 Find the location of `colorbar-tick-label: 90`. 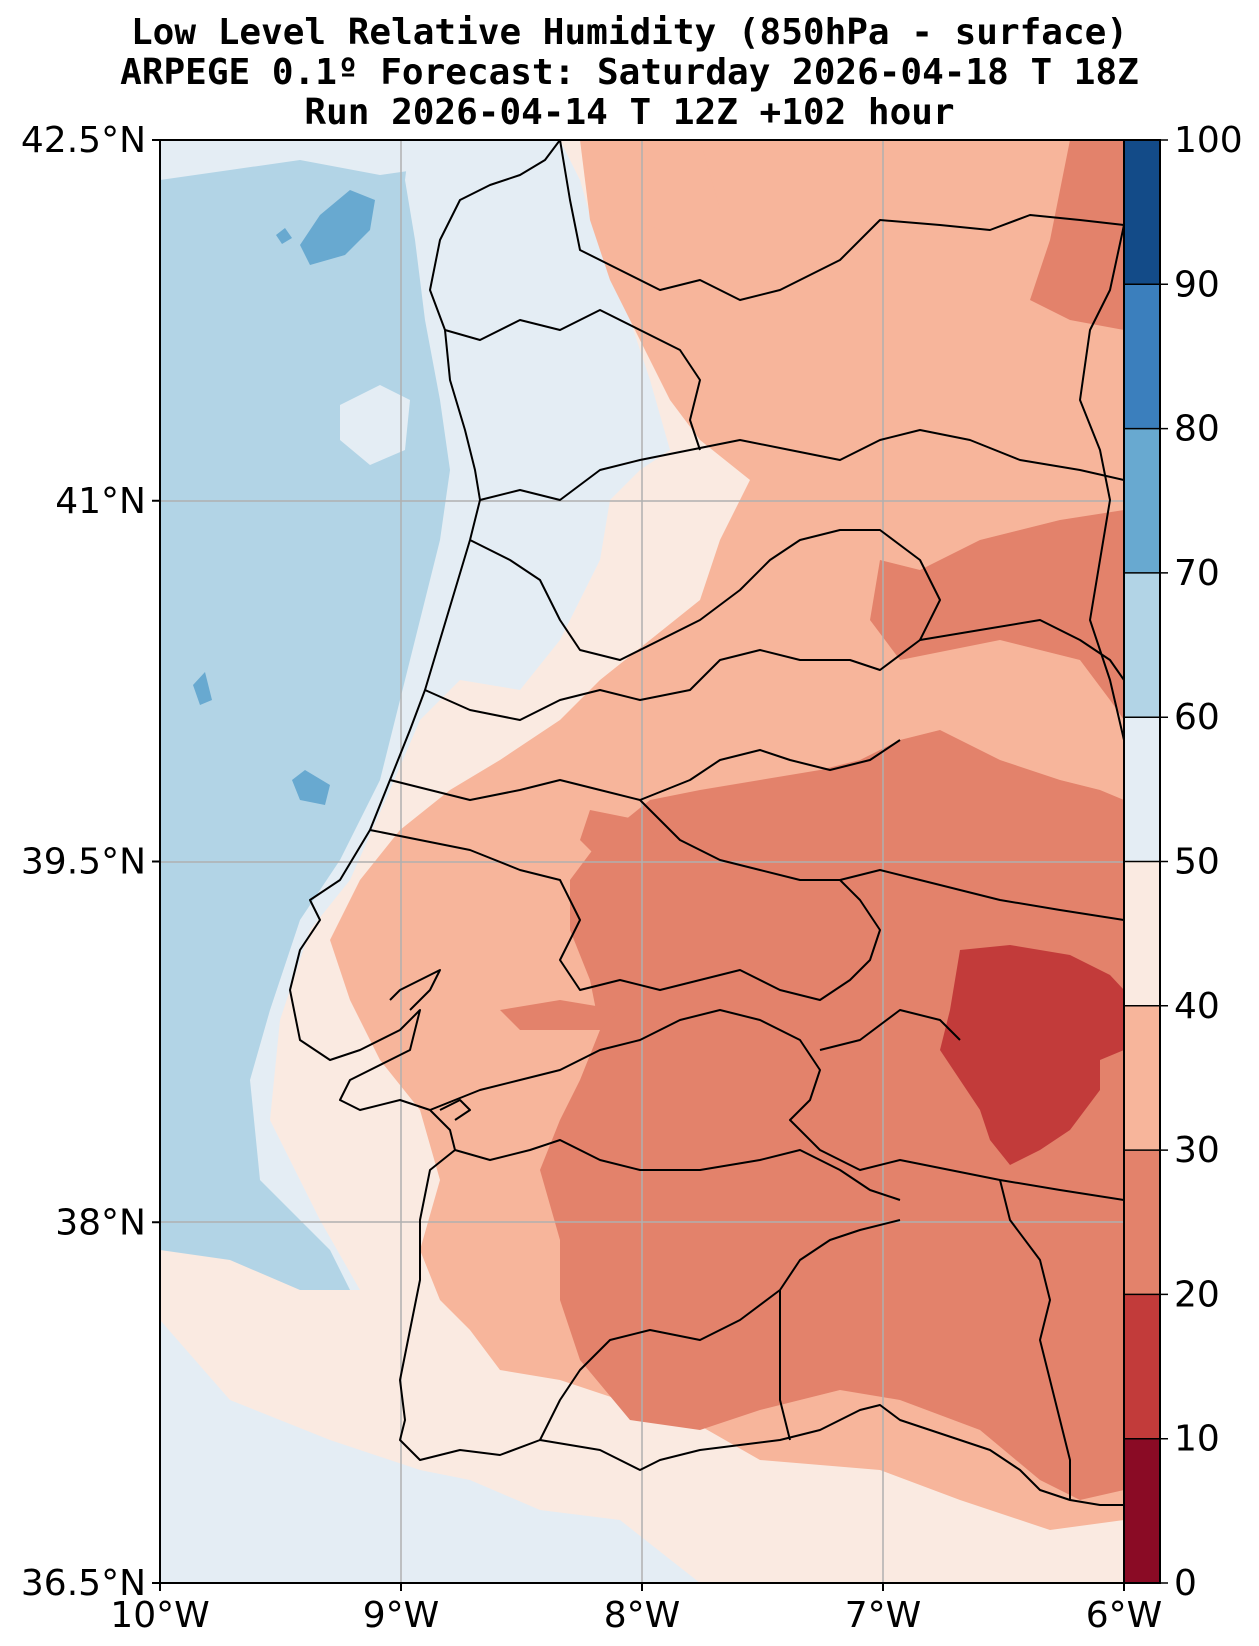

colorbar-tick-label: 90 is located at coordinates (1197, 284).